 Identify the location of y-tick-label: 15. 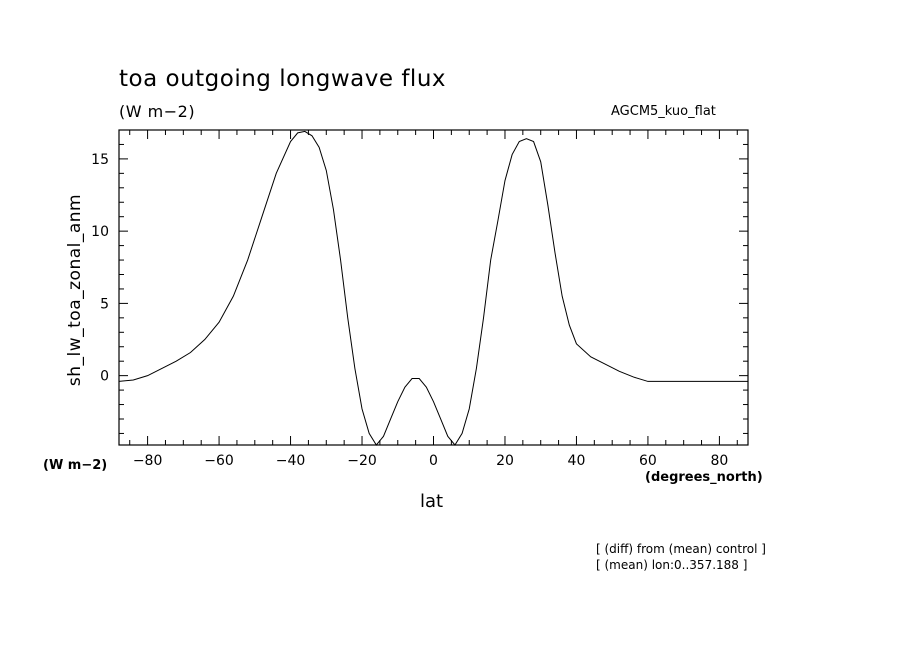
(100, 160).